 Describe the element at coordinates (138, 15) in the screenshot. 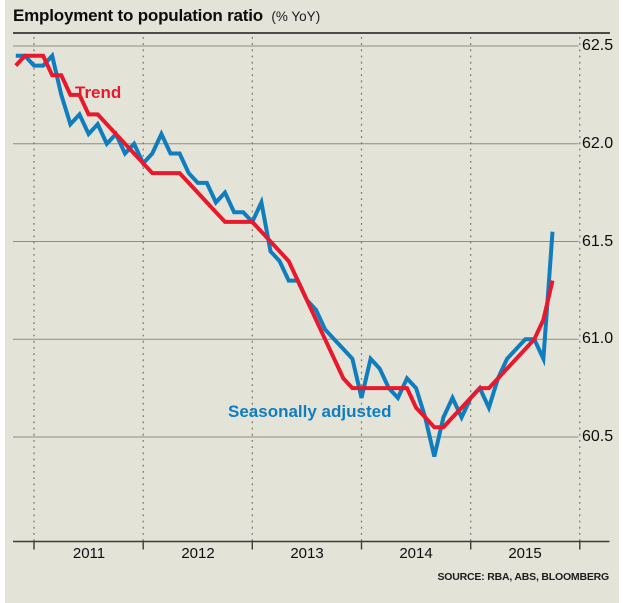

I see `chart-title: Employment to population ratio` at that location.